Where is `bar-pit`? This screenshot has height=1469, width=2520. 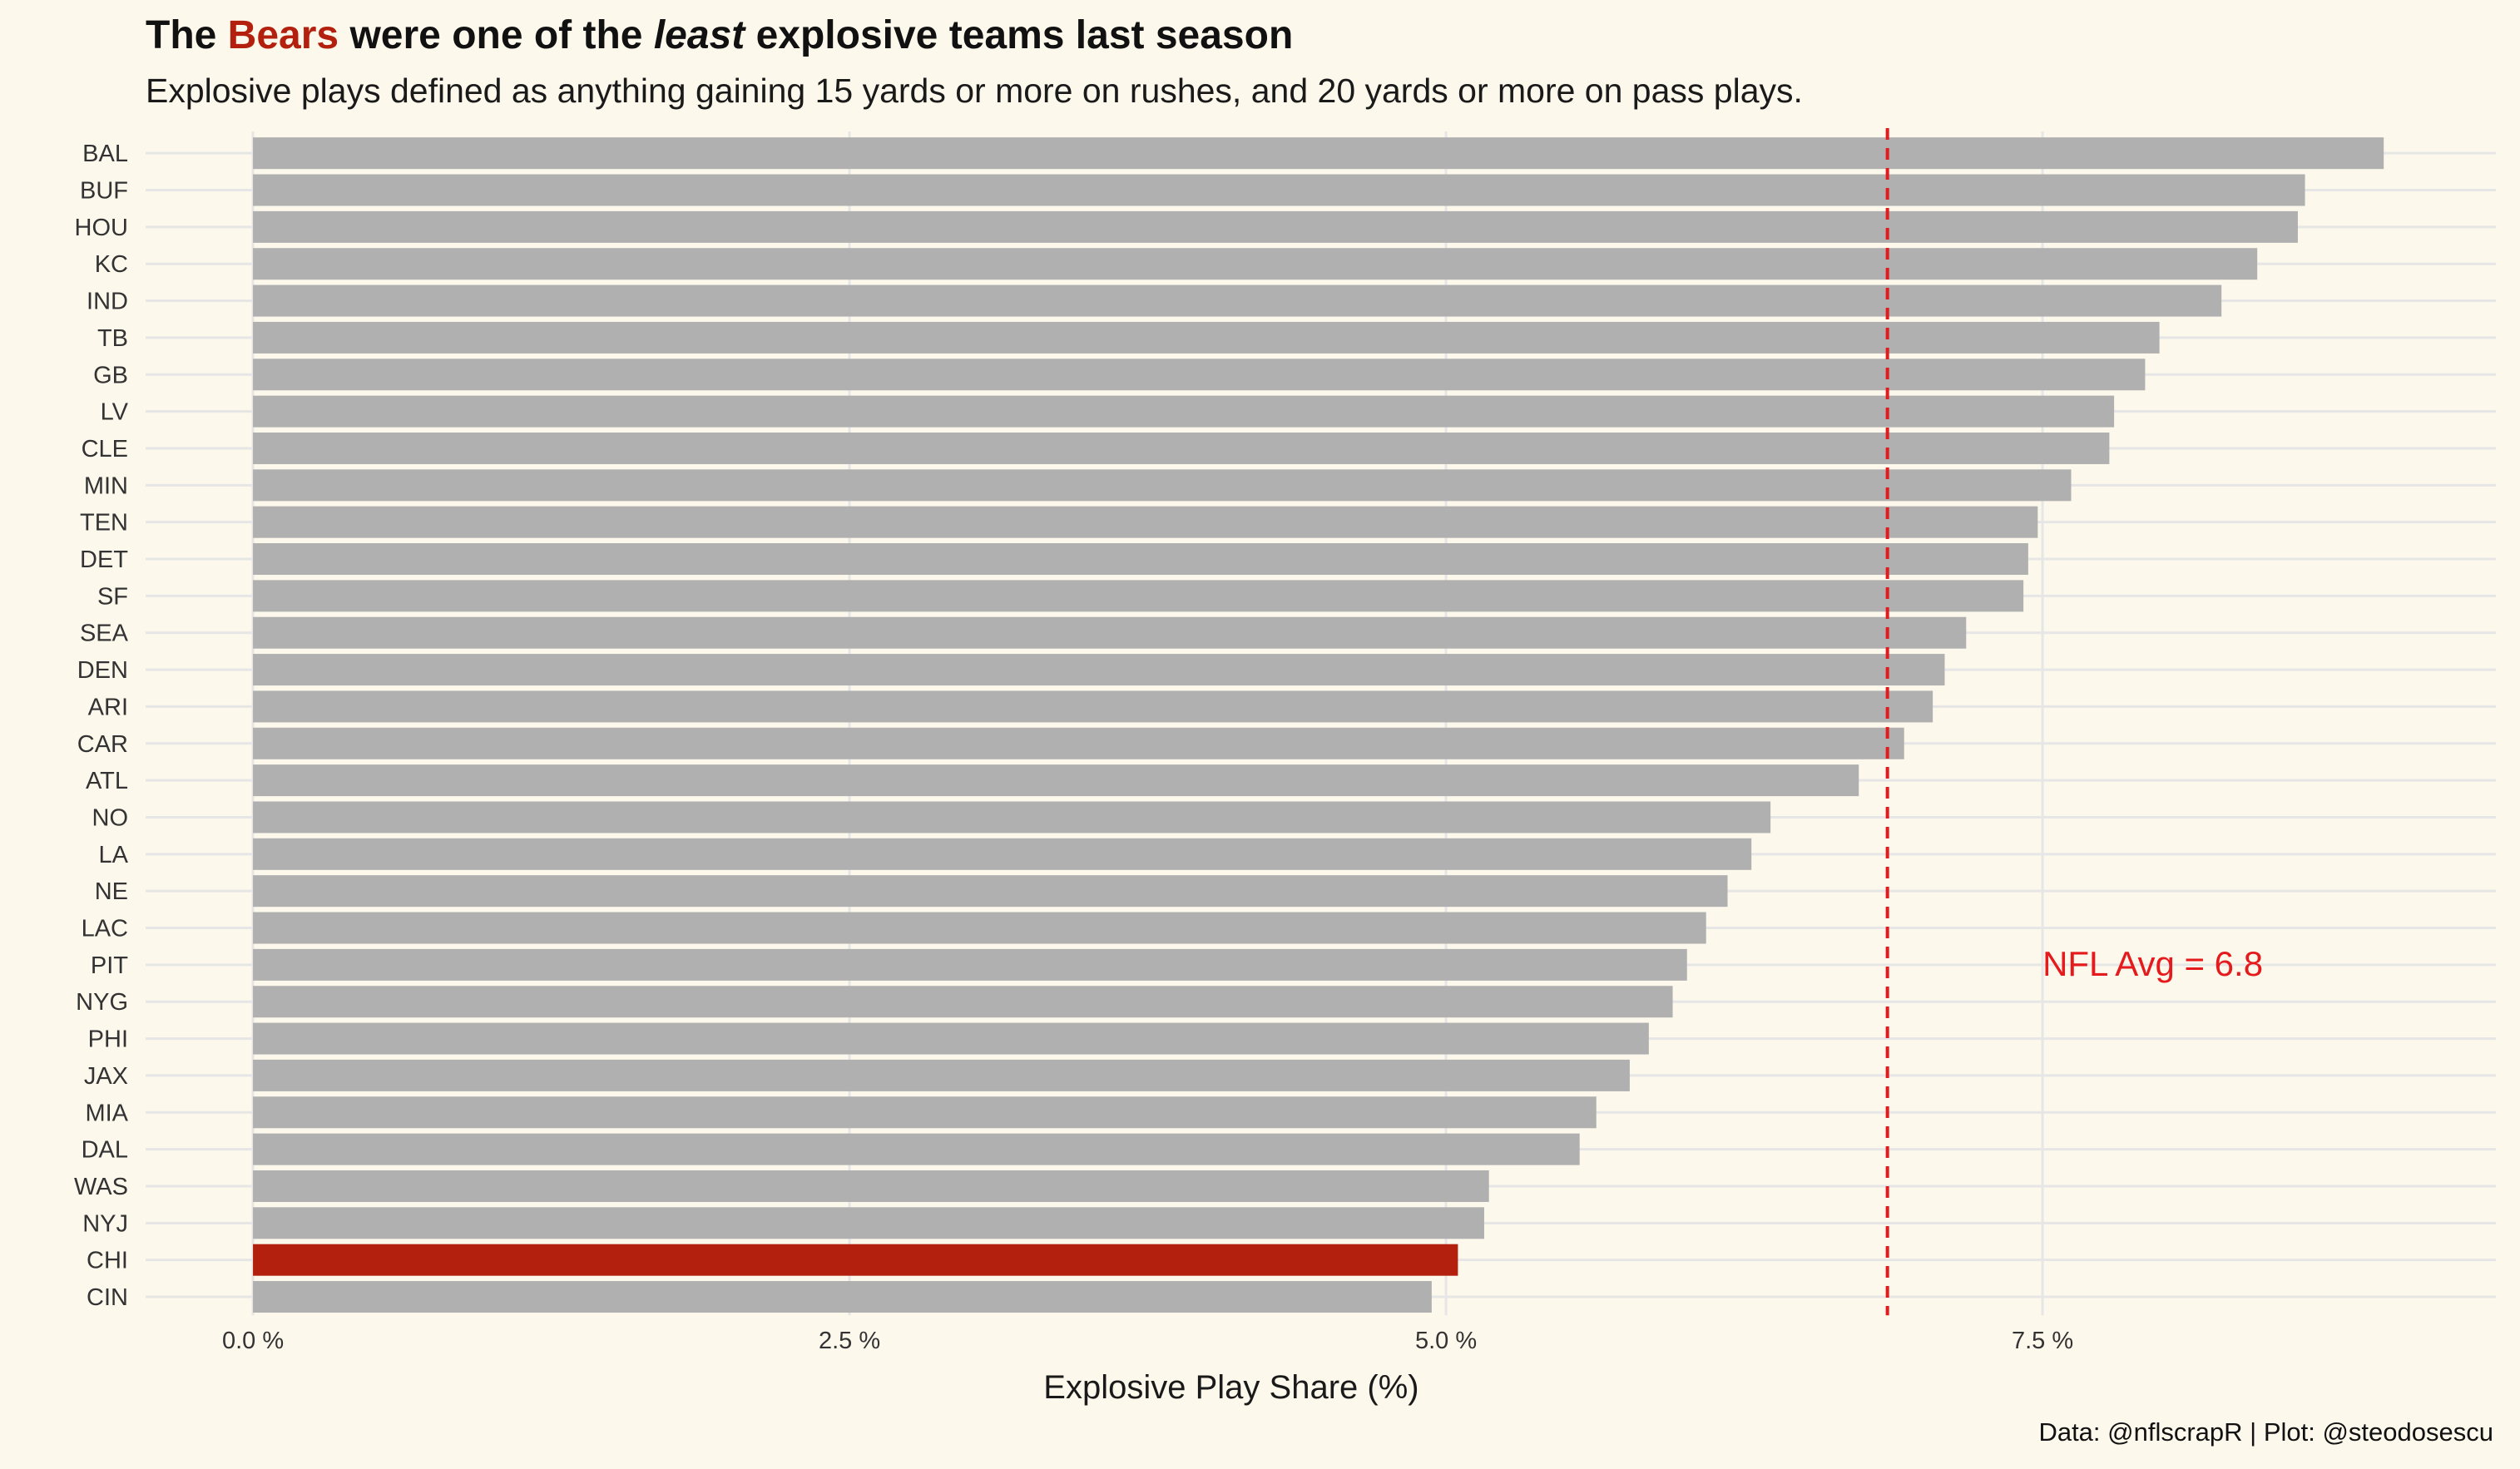 bar-pit is located at coordinates (970, 965).